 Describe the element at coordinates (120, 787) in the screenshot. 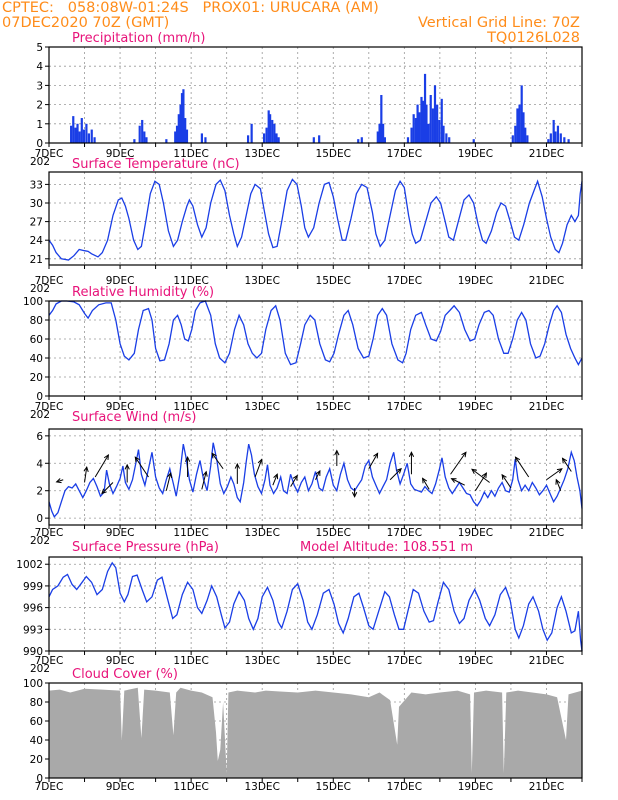

I see `cloud-xtick-label: 9DEC` at that location.